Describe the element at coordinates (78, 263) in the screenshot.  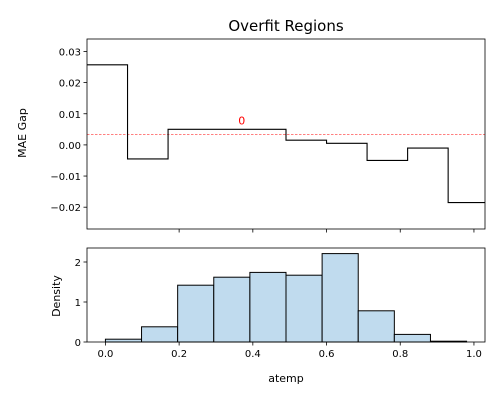
I see `bot-ytick-label: 2` at that location.